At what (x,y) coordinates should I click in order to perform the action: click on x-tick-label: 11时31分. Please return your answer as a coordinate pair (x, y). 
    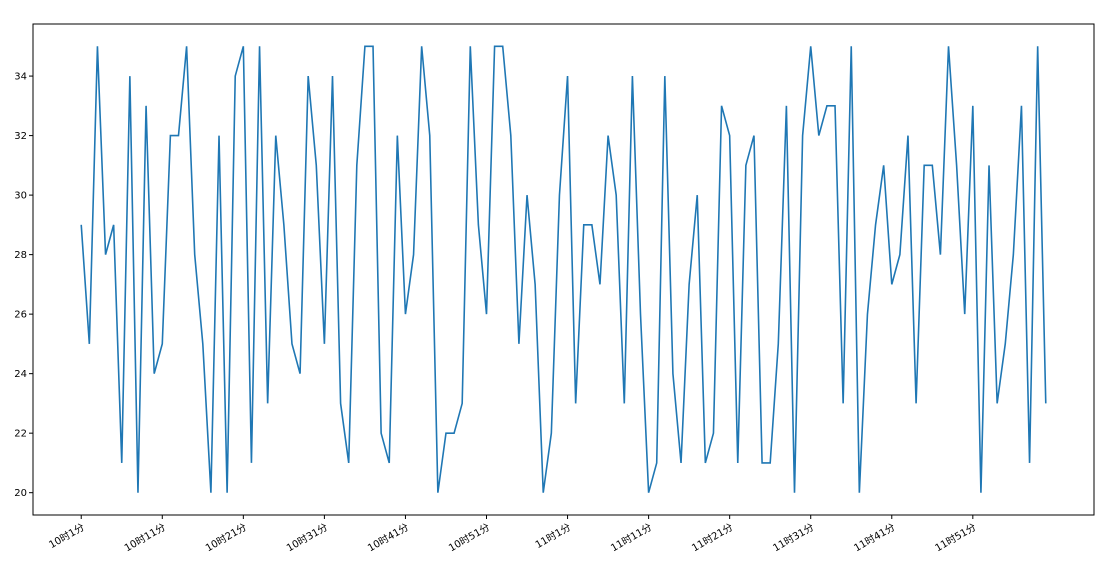
    Looking at the image, I should click on (793, 537).